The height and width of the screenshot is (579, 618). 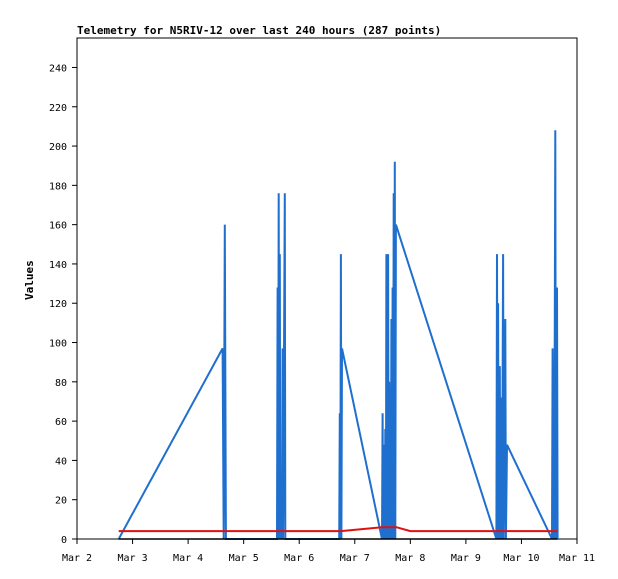 What do you see at coordinates (61, 461) in the screenshot?
I see `y-tick-label: 40` at bounding box center [61, 461].